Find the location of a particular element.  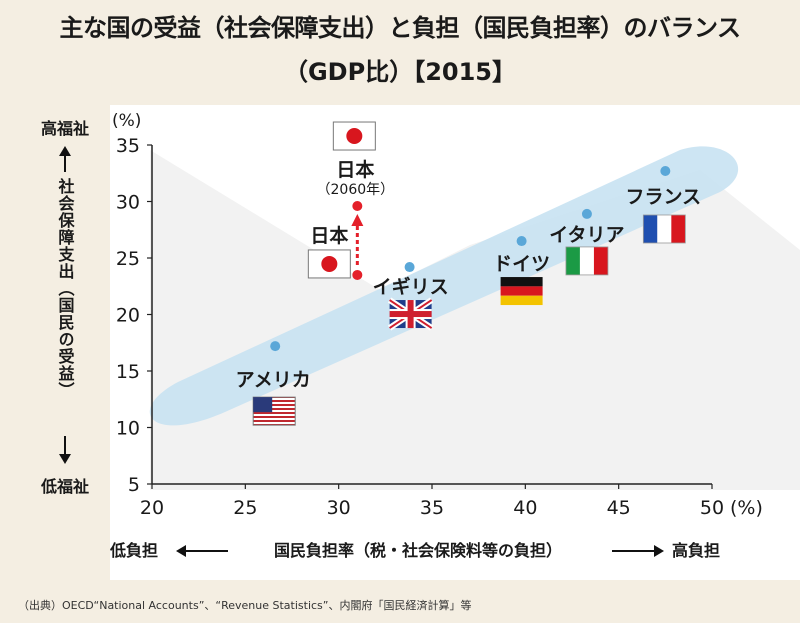

y-tick-label: 10 is located at coordinates (128, 429).